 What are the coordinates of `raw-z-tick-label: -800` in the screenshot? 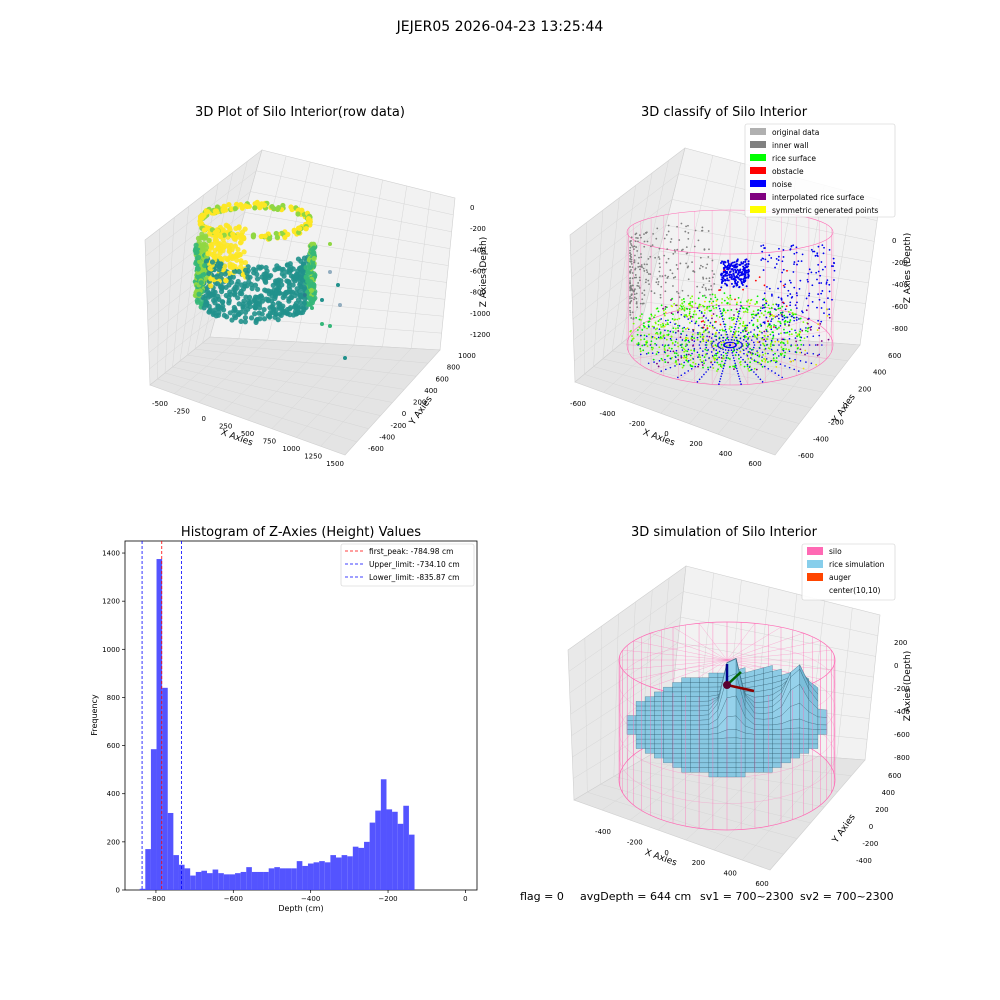 It's located at (478, 293).